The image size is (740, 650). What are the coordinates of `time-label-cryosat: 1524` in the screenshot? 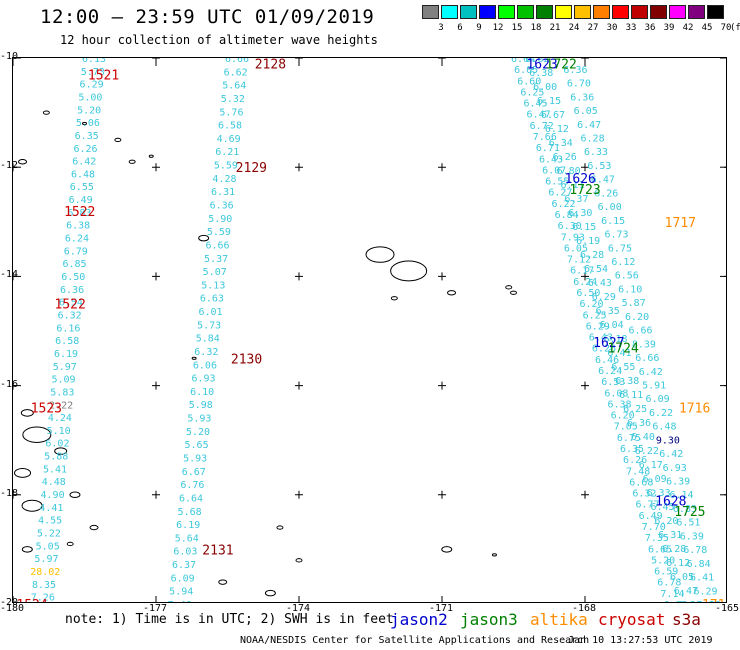 It's located at (31, 600).